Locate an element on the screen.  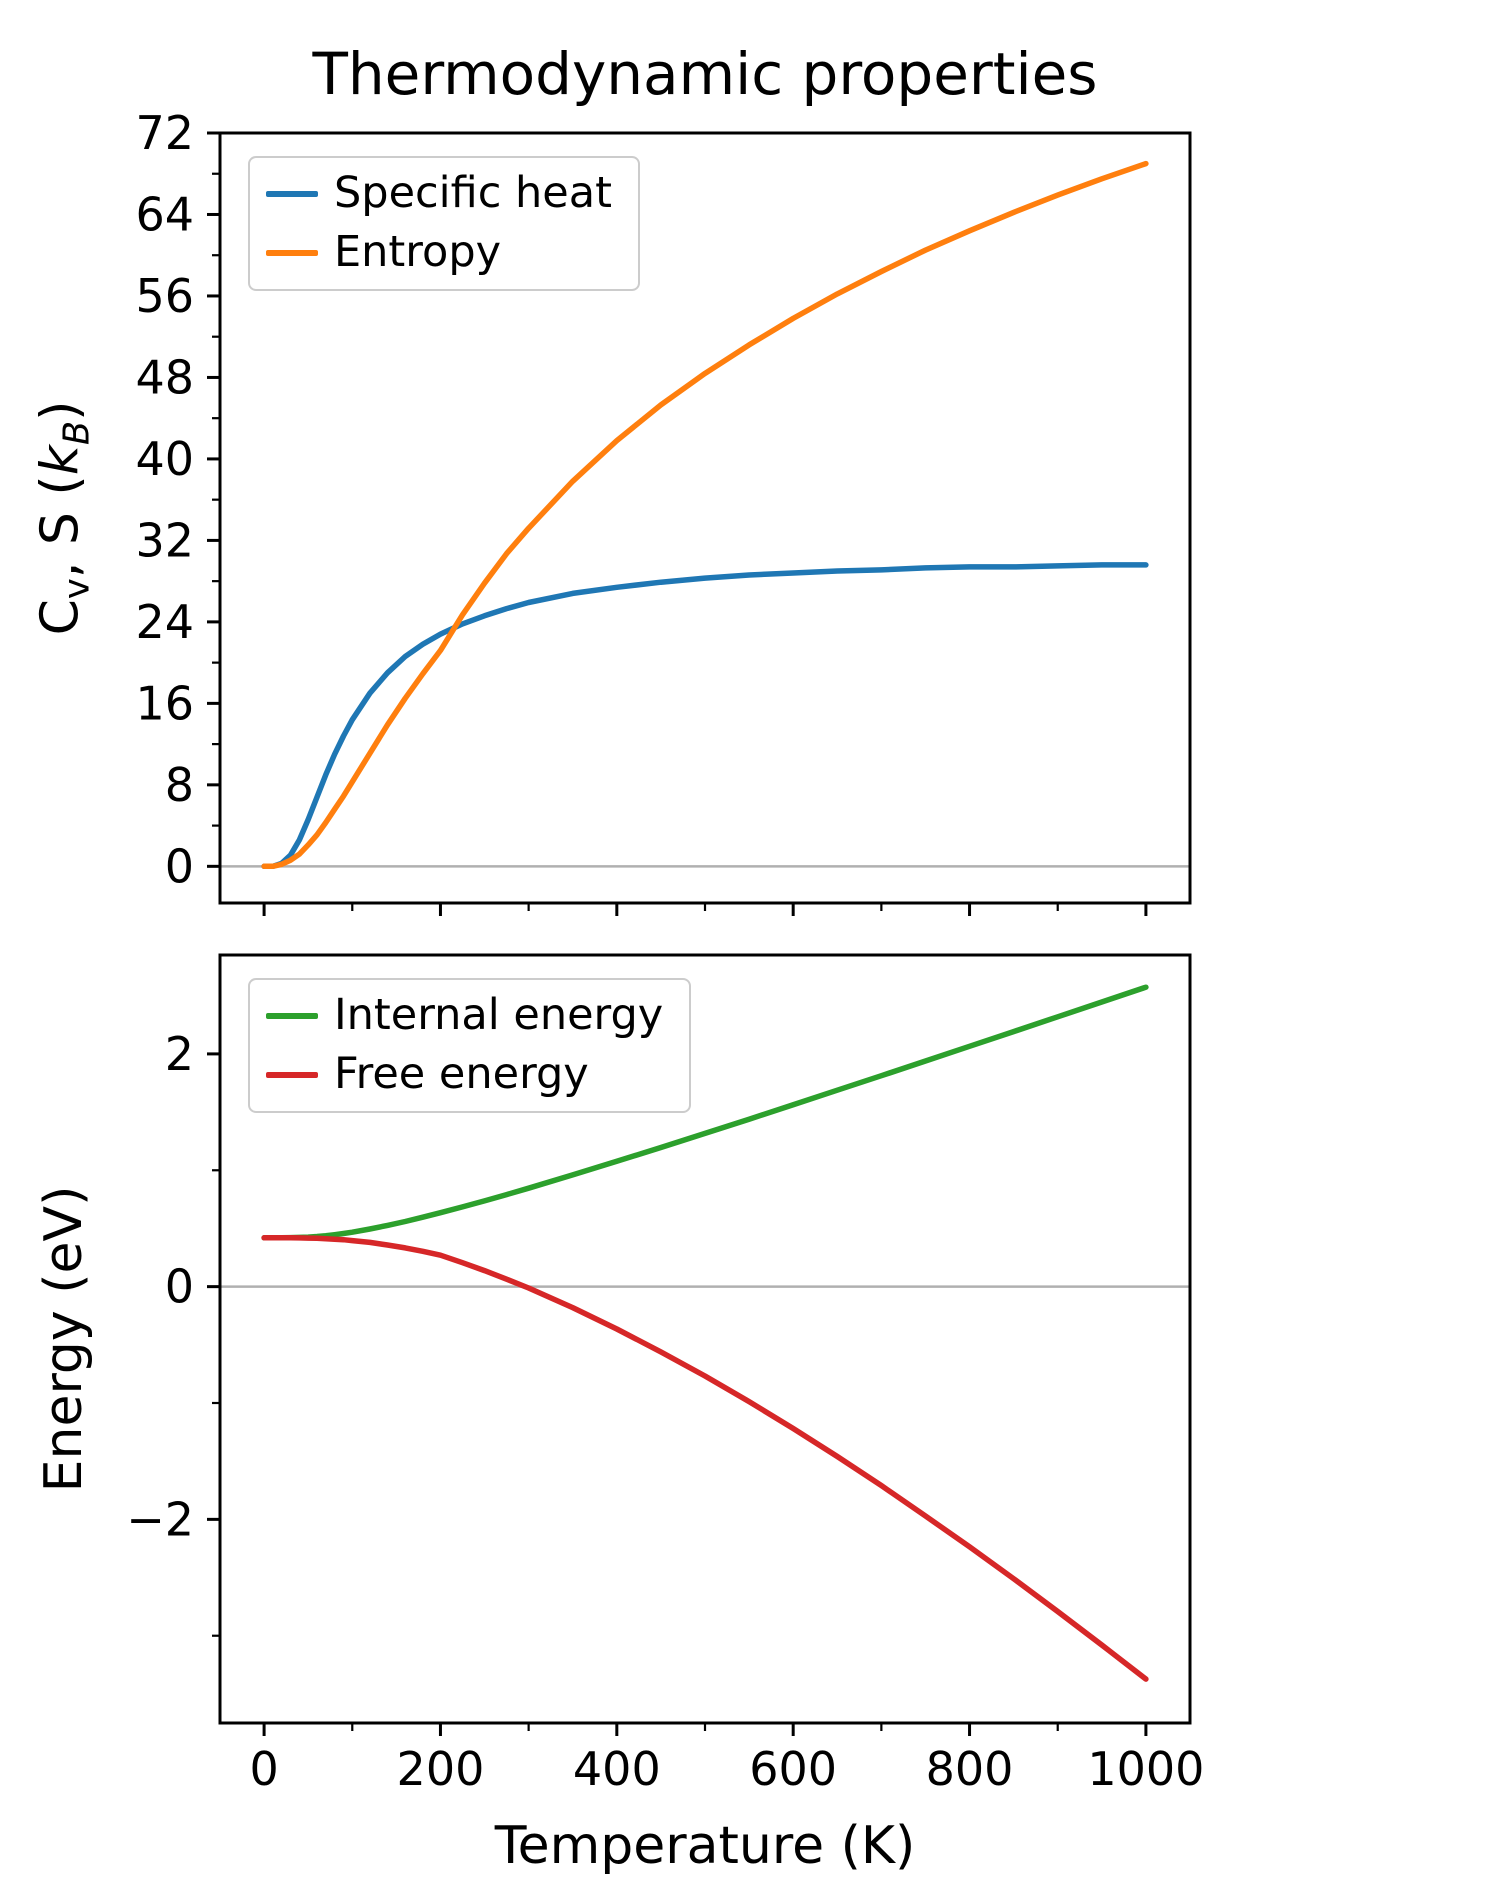
curve-specific-heat is located at coordinates (705, 716).